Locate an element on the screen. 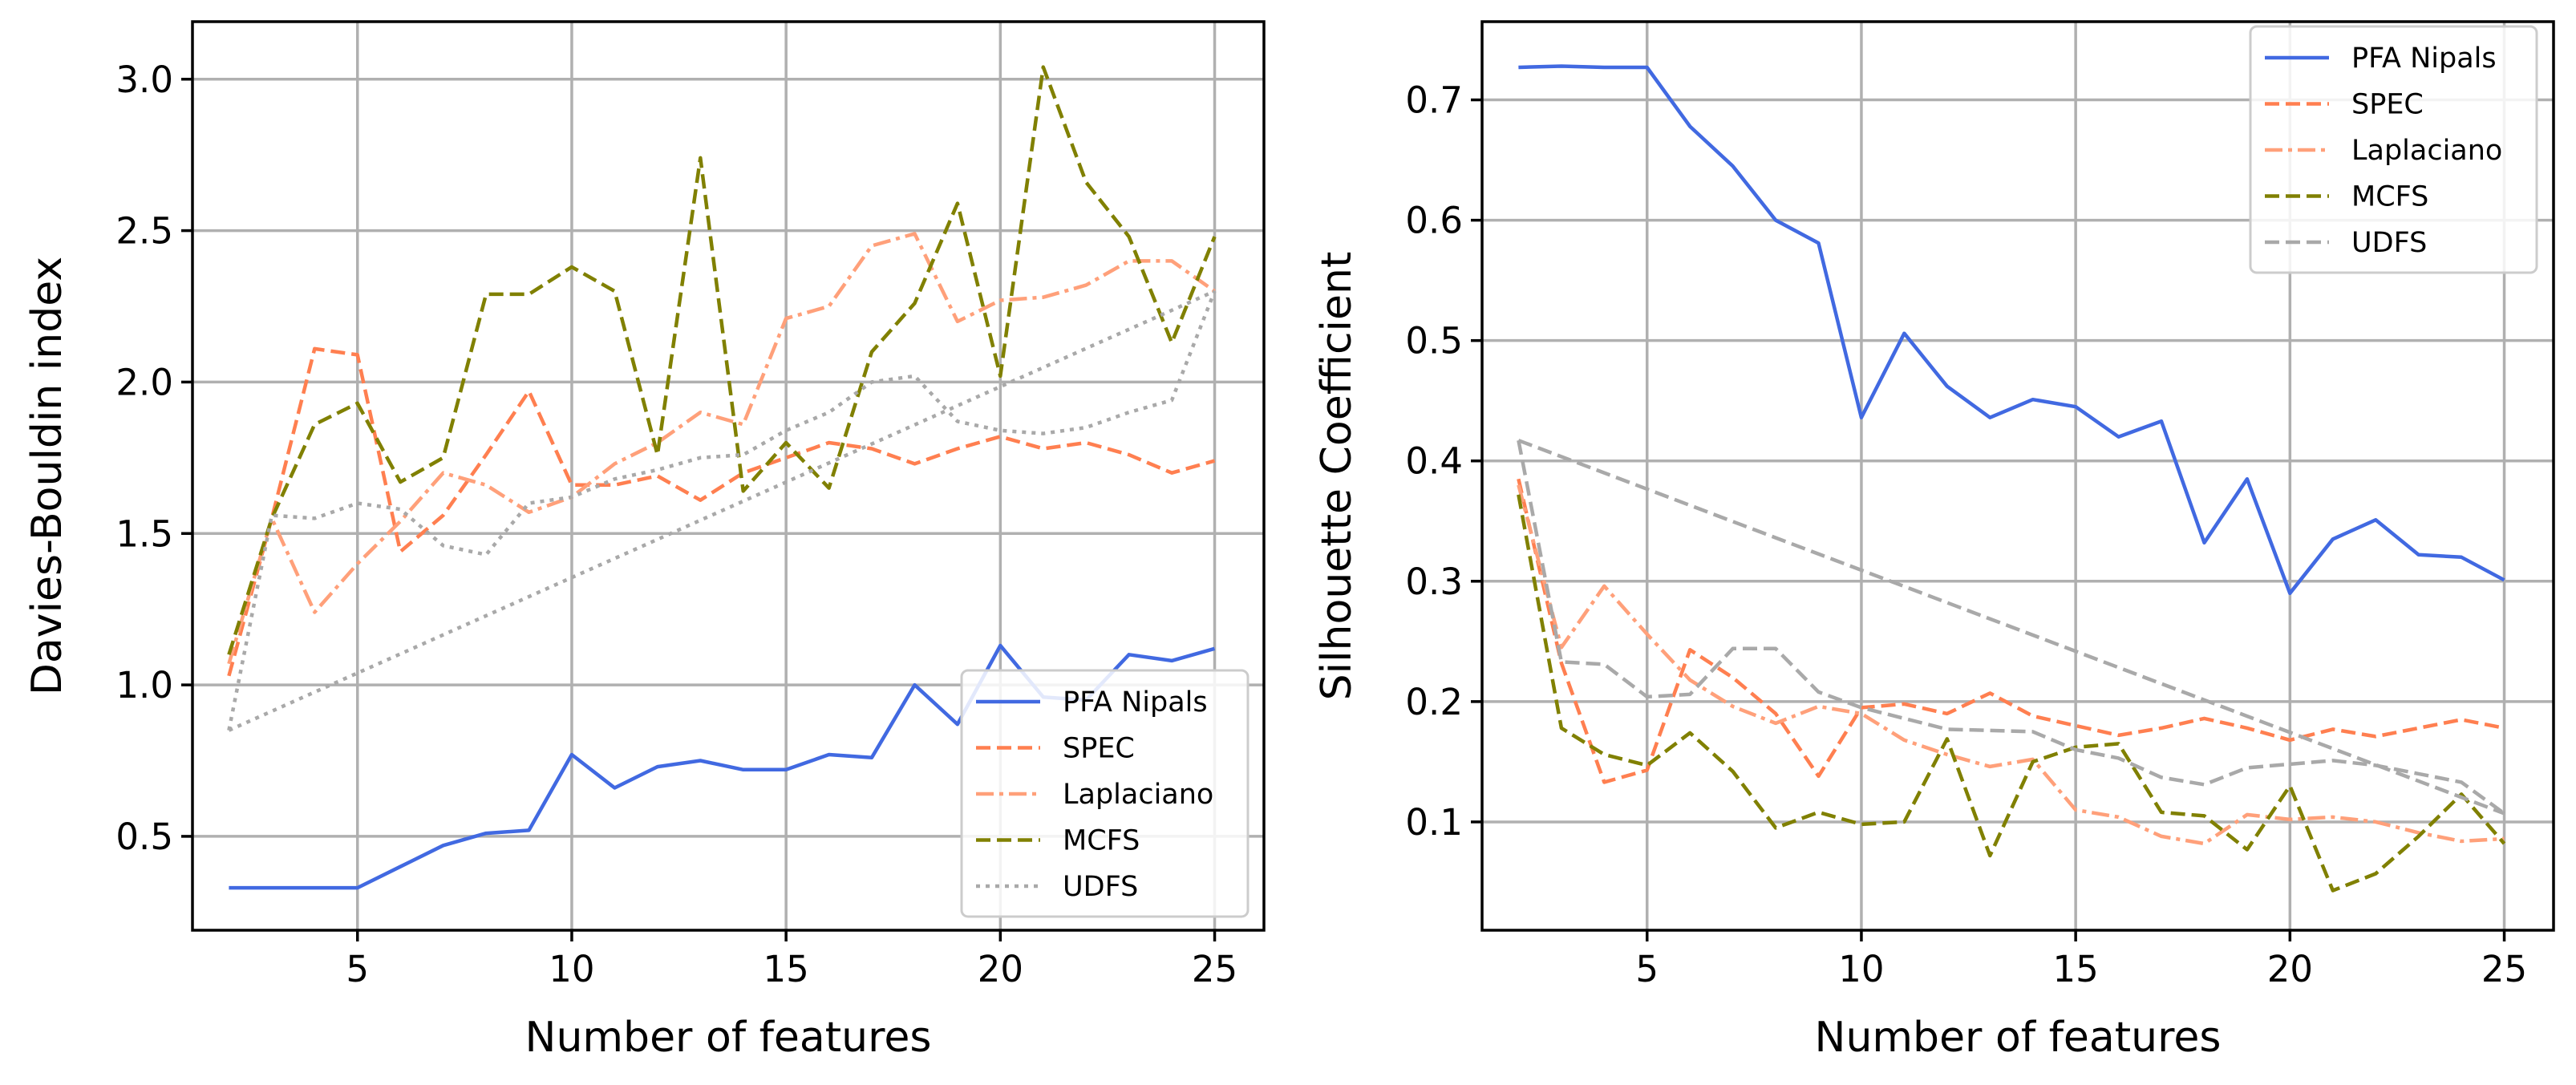  chart-2-series-laplaciano is located at coordinates (2011, 665).